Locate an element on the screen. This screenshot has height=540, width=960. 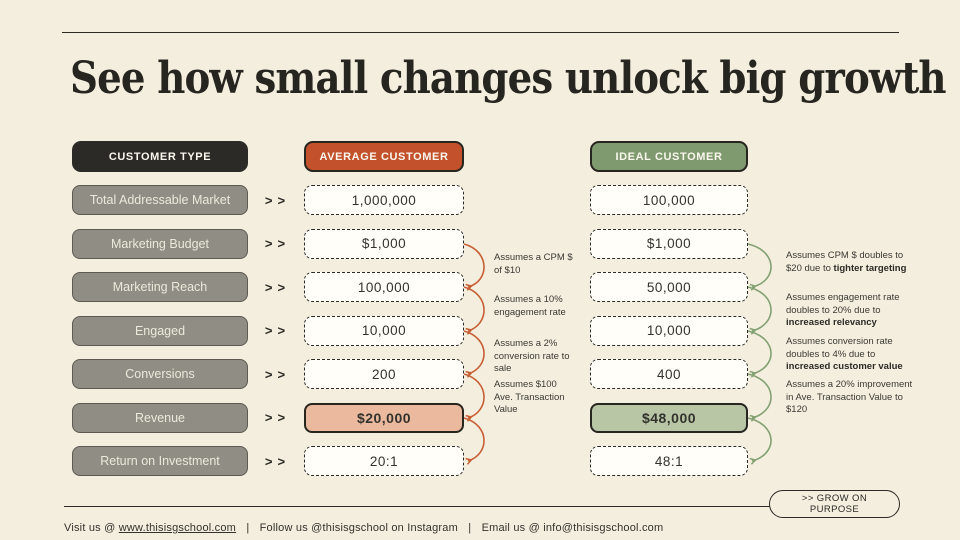
instagram-label: Follow us @thisisgschool on Instagram is located at coordinates (358, 528).